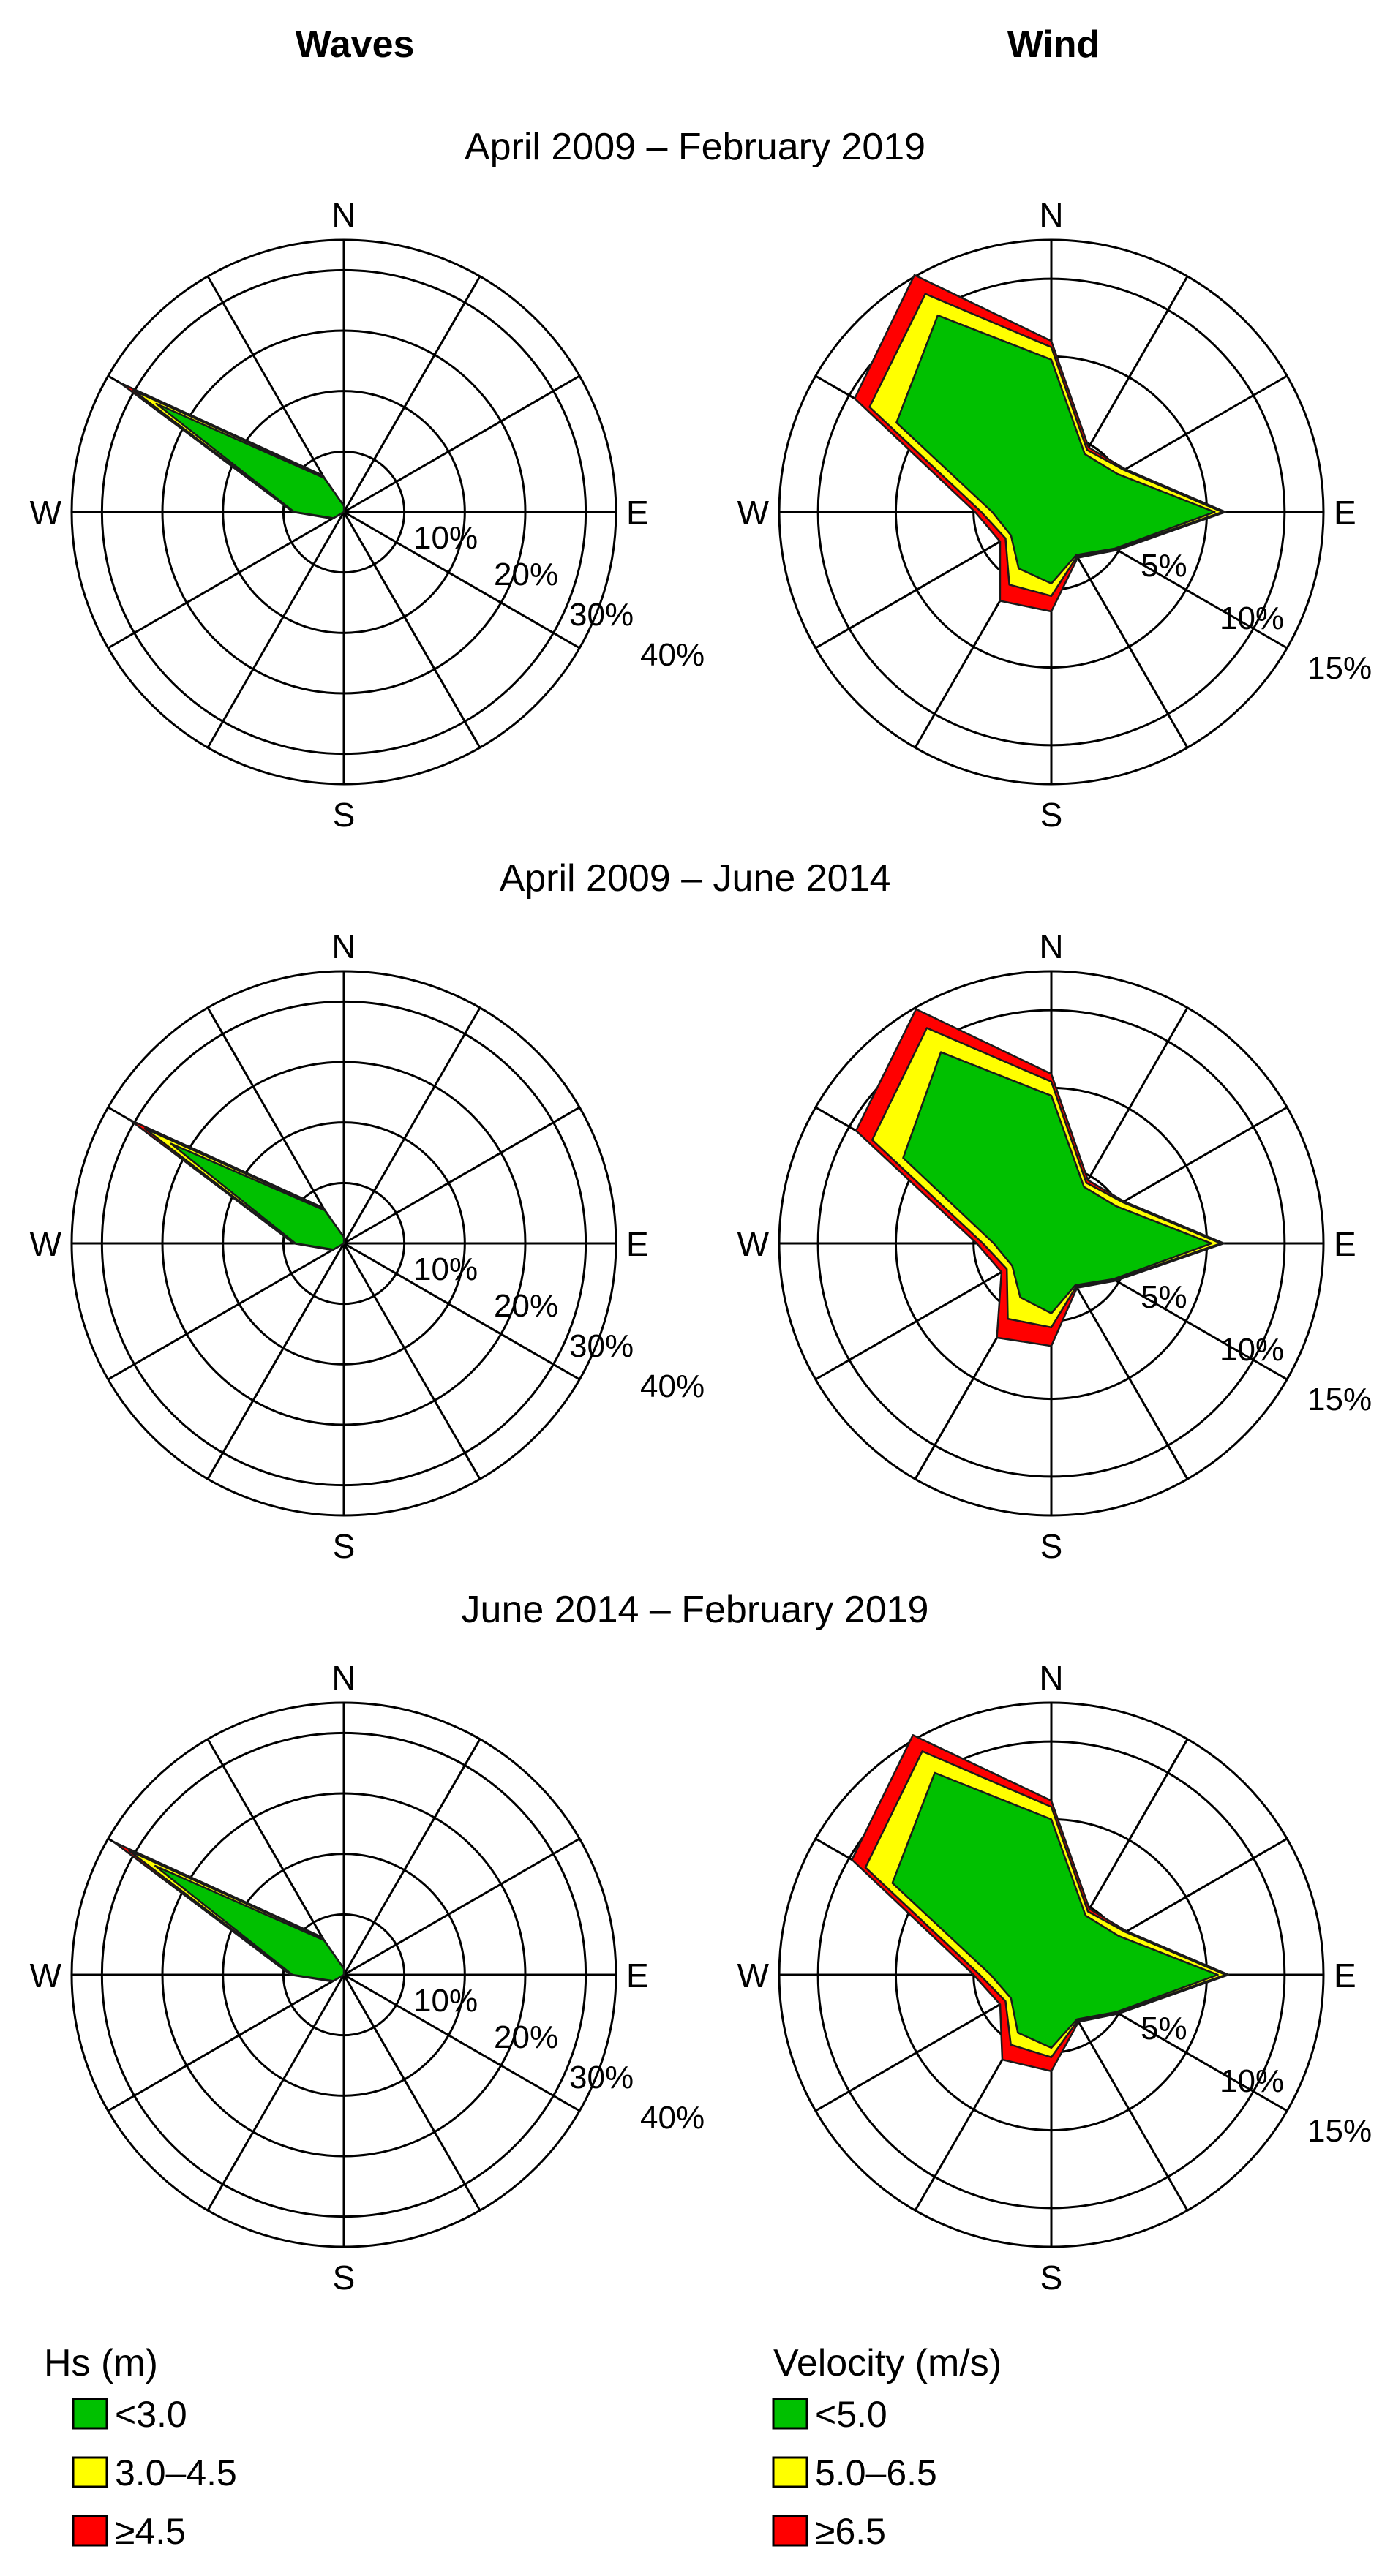 This screenshot has height=2576, width=1382. I want to click on windrose-wind-2: 5% 10% 15% N S E W, so click(1054, 515).